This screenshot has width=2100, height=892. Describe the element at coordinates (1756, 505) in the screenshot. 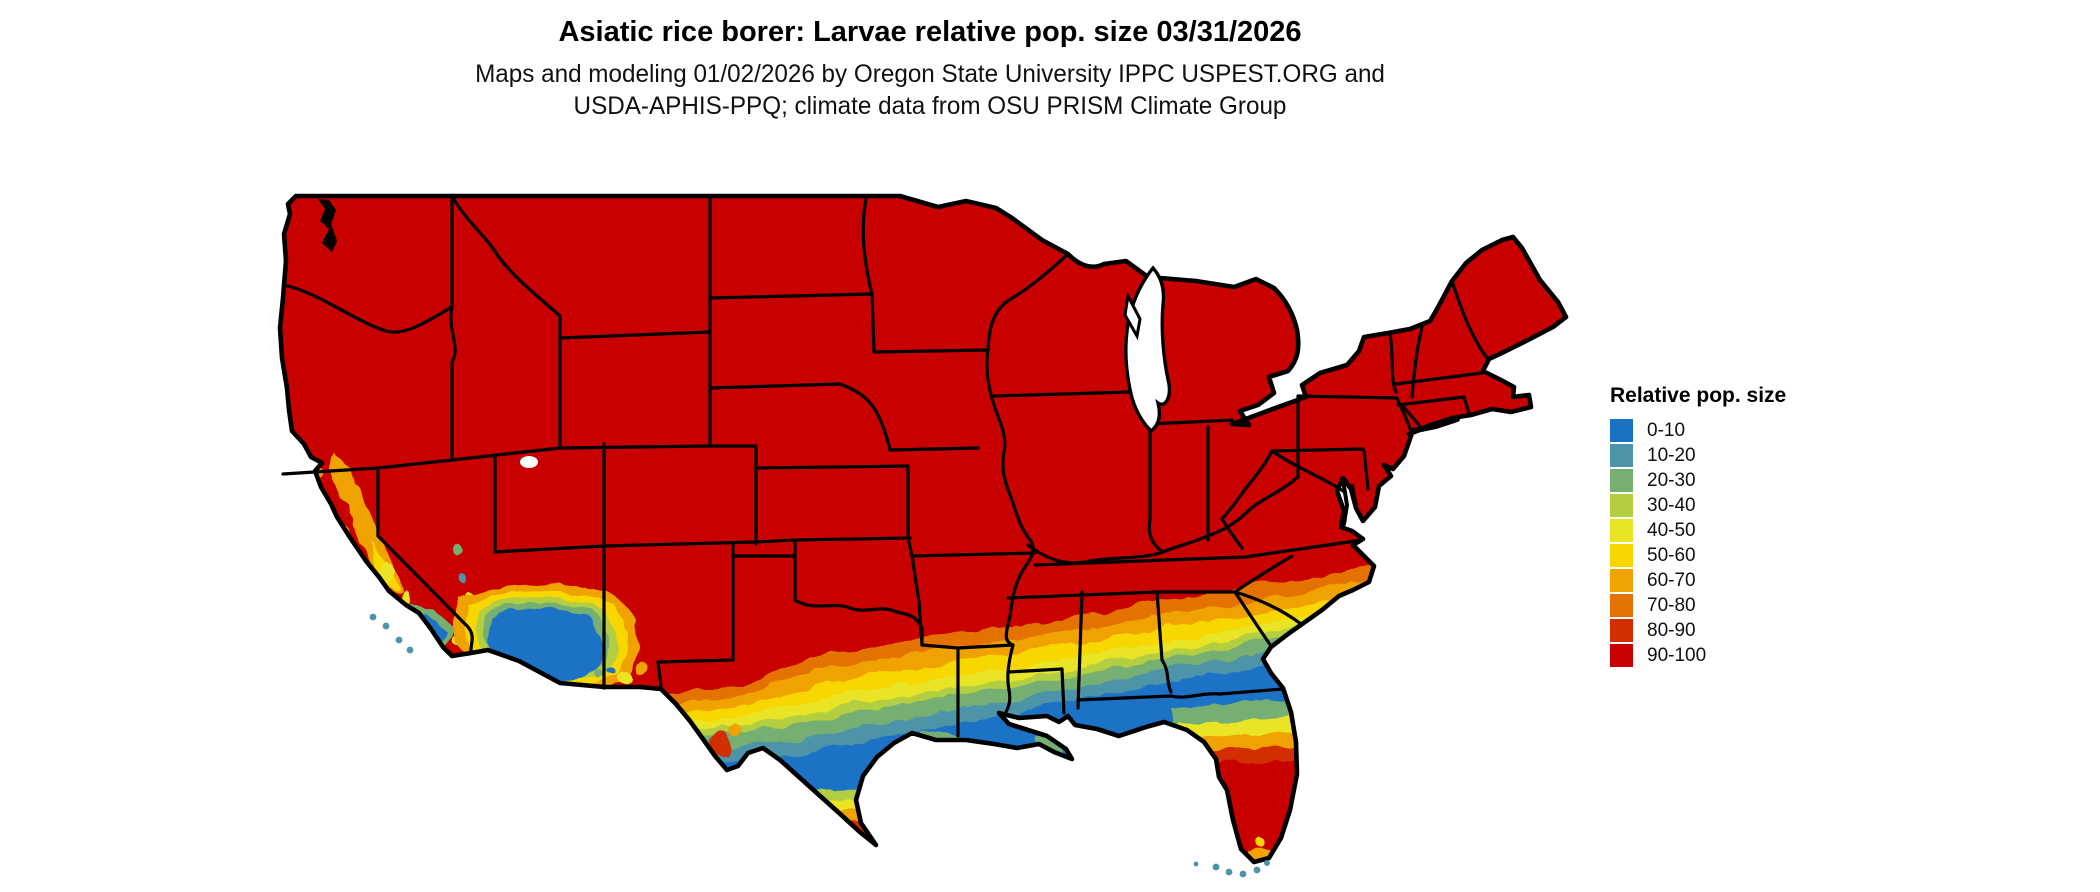

I see `legend-item-30-40: 30-40` at that location.